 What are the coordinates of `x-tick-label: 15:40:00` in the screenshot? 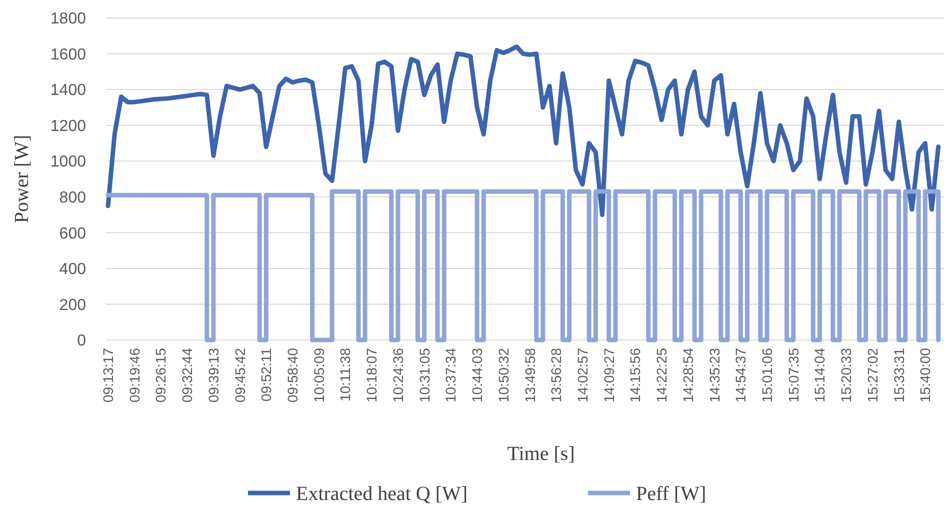 It's located at (925, 375).